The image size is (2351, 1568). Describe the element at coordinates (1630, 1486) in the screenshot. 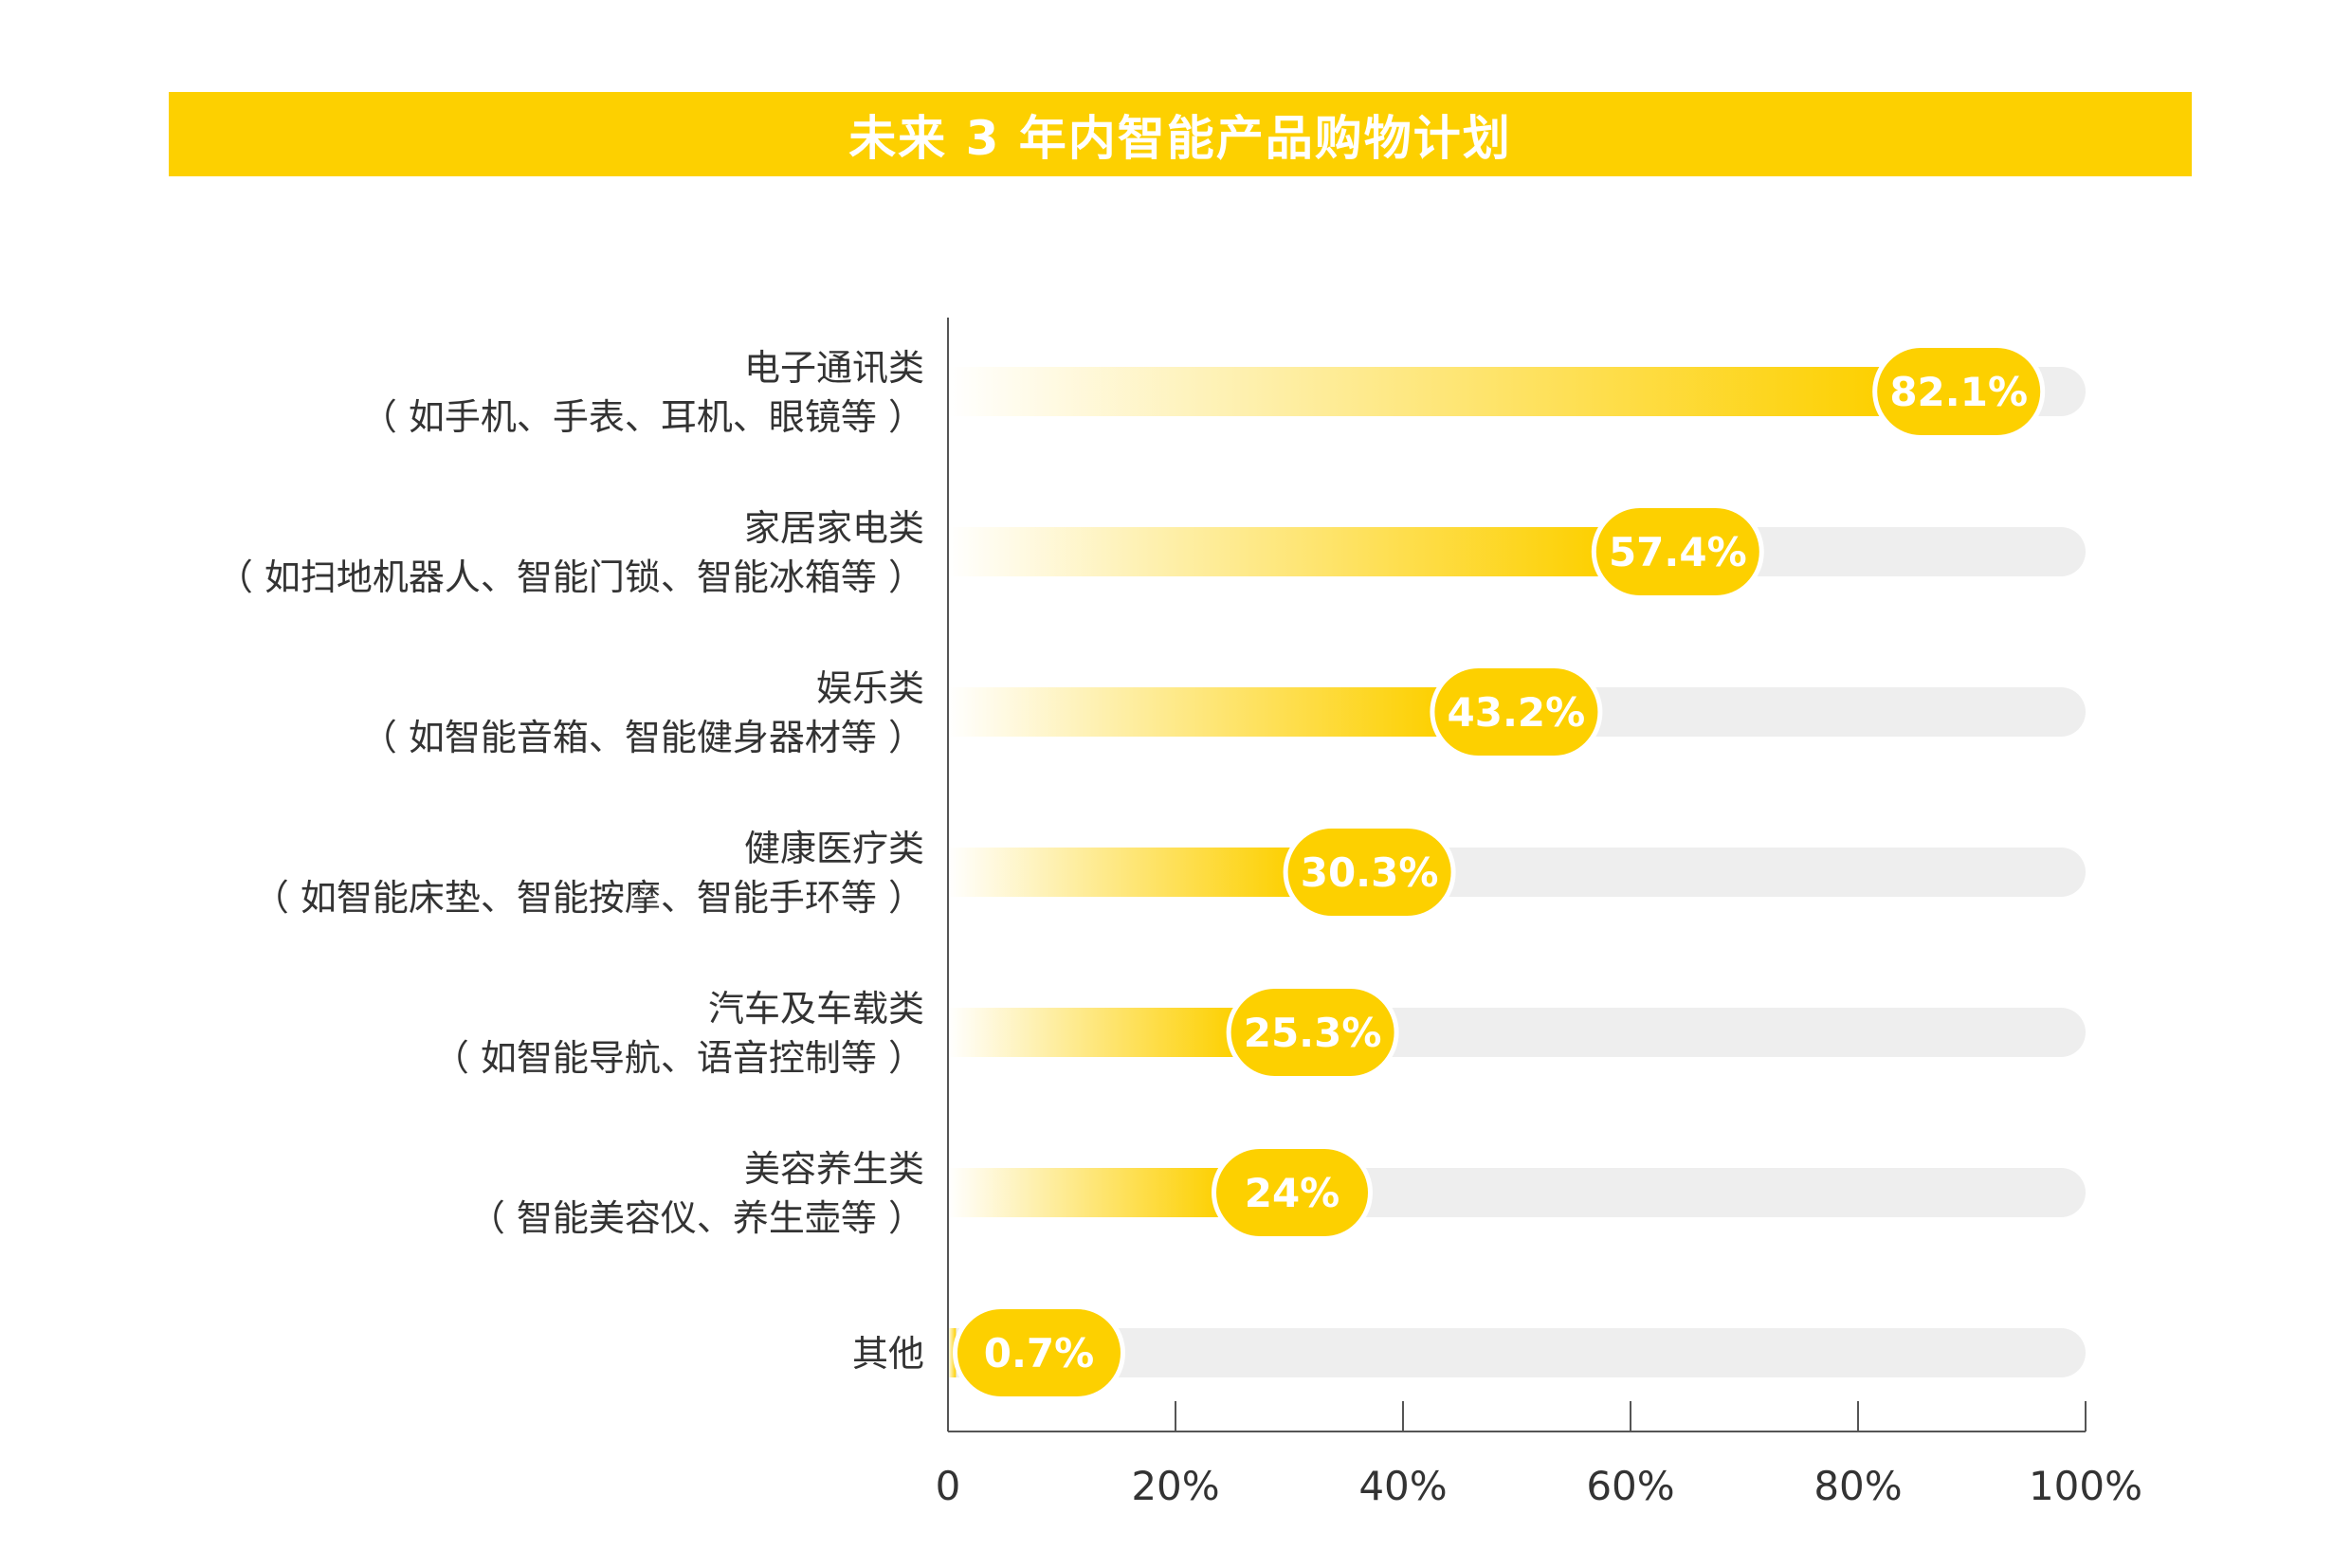

I see `x-tick-label: 60%` at that location.